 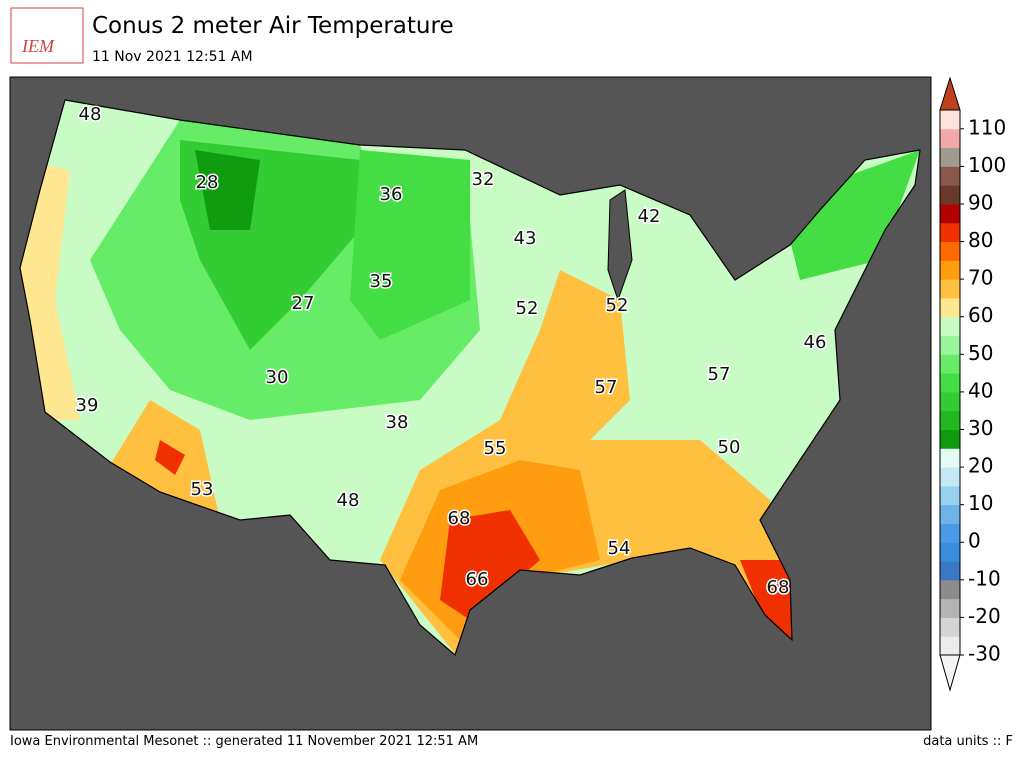 What do you see at coordinates (277, 377) in the screenshot?
I see `station-value: 30` at bounding box center [277, 377].